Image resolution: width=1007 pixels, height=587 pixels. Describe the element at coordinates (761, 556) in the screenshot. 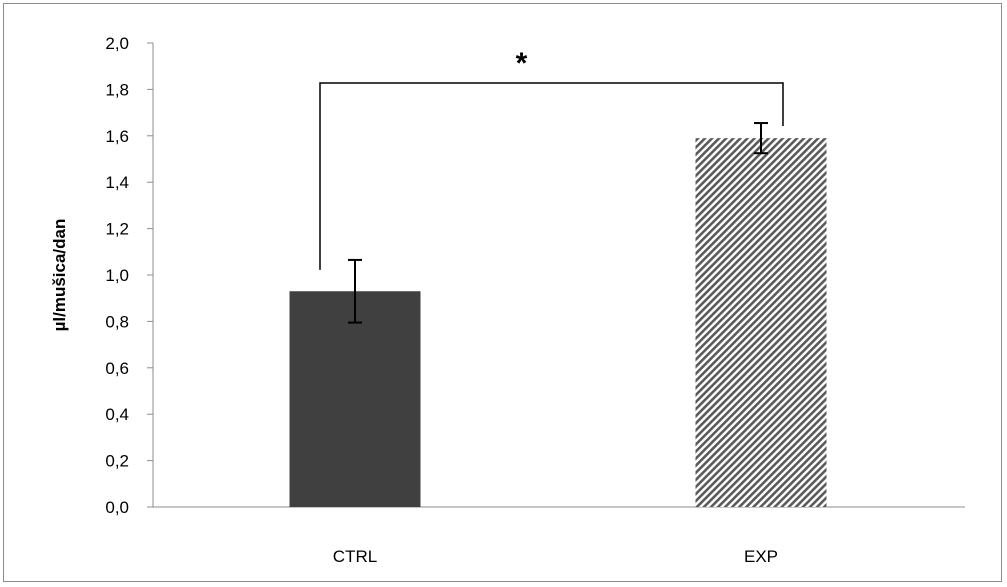

I see `x-tick-label-exp: EXP` at that location.